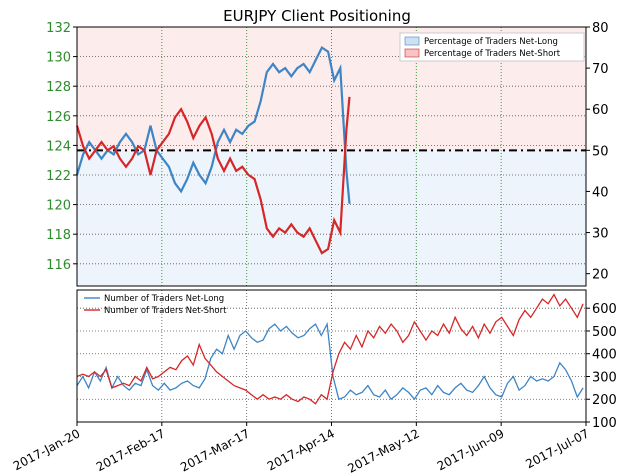 The image size is (624, 476). Describe the element at coordinates (317, 16) in the screenshot. I see `chart-title: EURJPY Client Positioning` at that location.